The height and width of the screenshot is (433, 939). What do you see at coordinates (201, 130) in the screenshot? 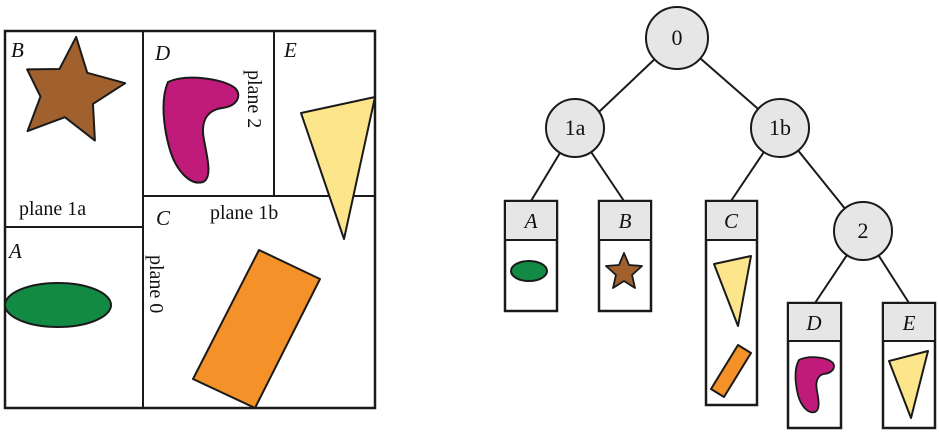
I see `boomerang-shape` at bounding box center [201, 130].